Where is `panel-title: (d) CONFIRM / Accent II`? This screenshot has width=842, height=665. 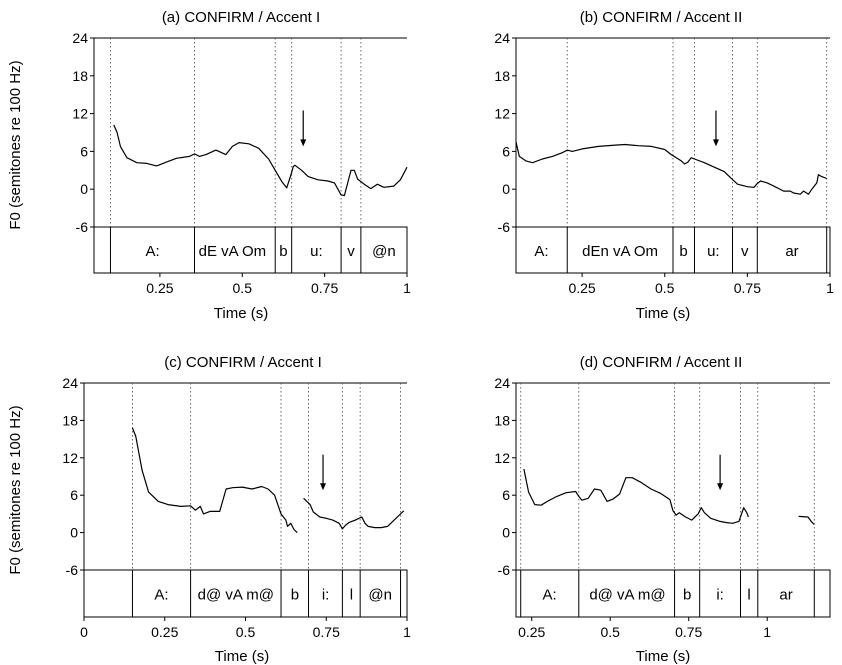 panel-title: (d) CONFIRM / Accent II is located at coordinates (661, 362).